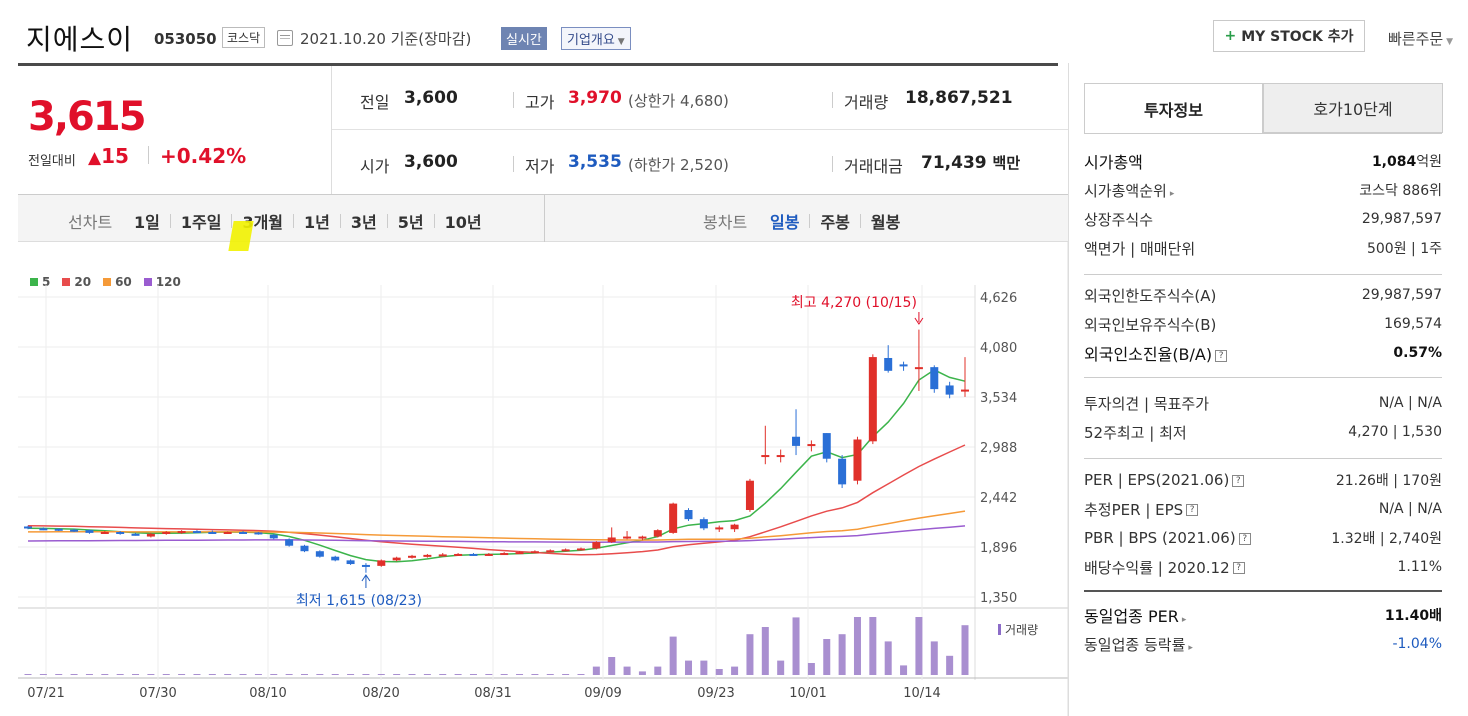 This screenshot has width=1468, height=716. I want to click on stock-code: 053050, so click(185, 39).